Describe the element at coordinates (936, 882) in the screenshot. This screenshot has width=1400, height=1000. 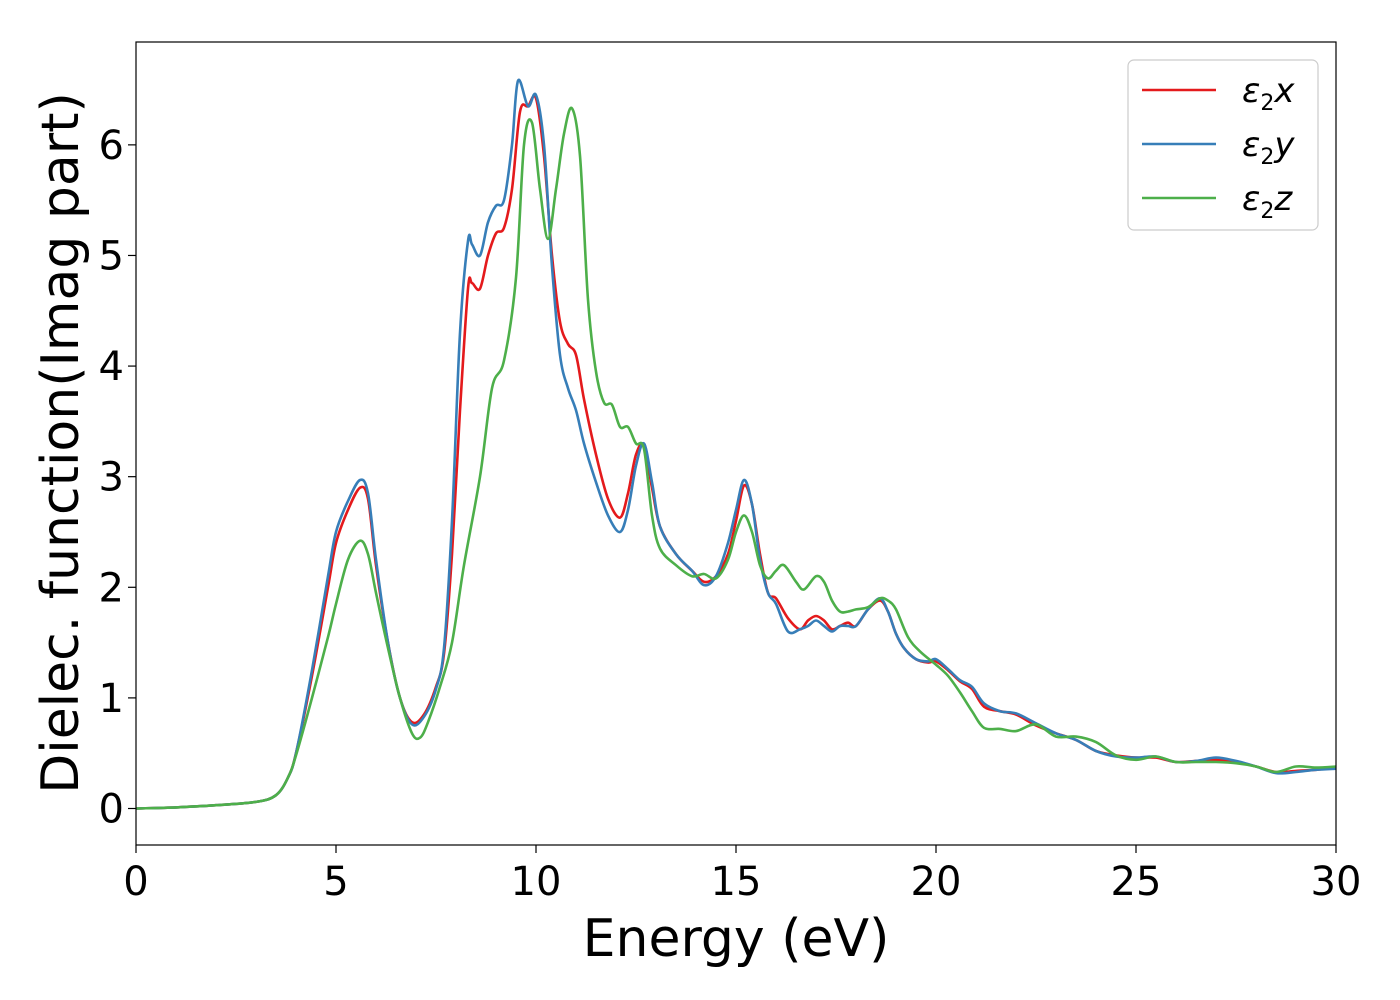
I see `x-tick-label: 20` at that location.